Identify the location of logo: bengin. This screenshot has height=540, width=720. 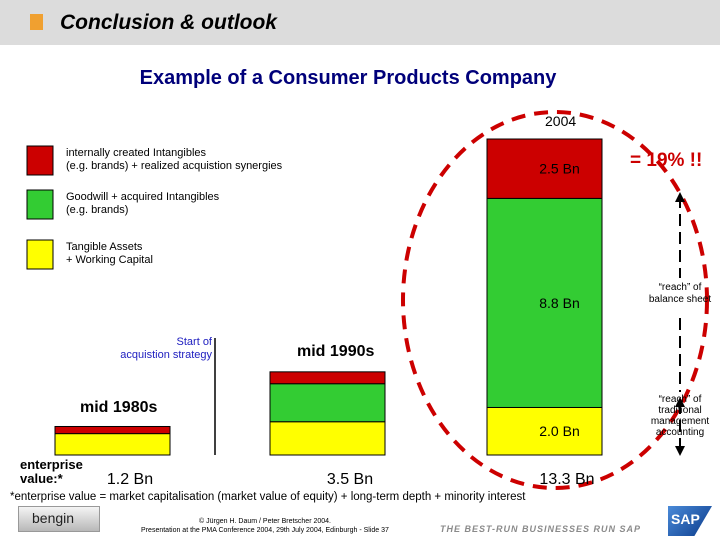
(53, 518).